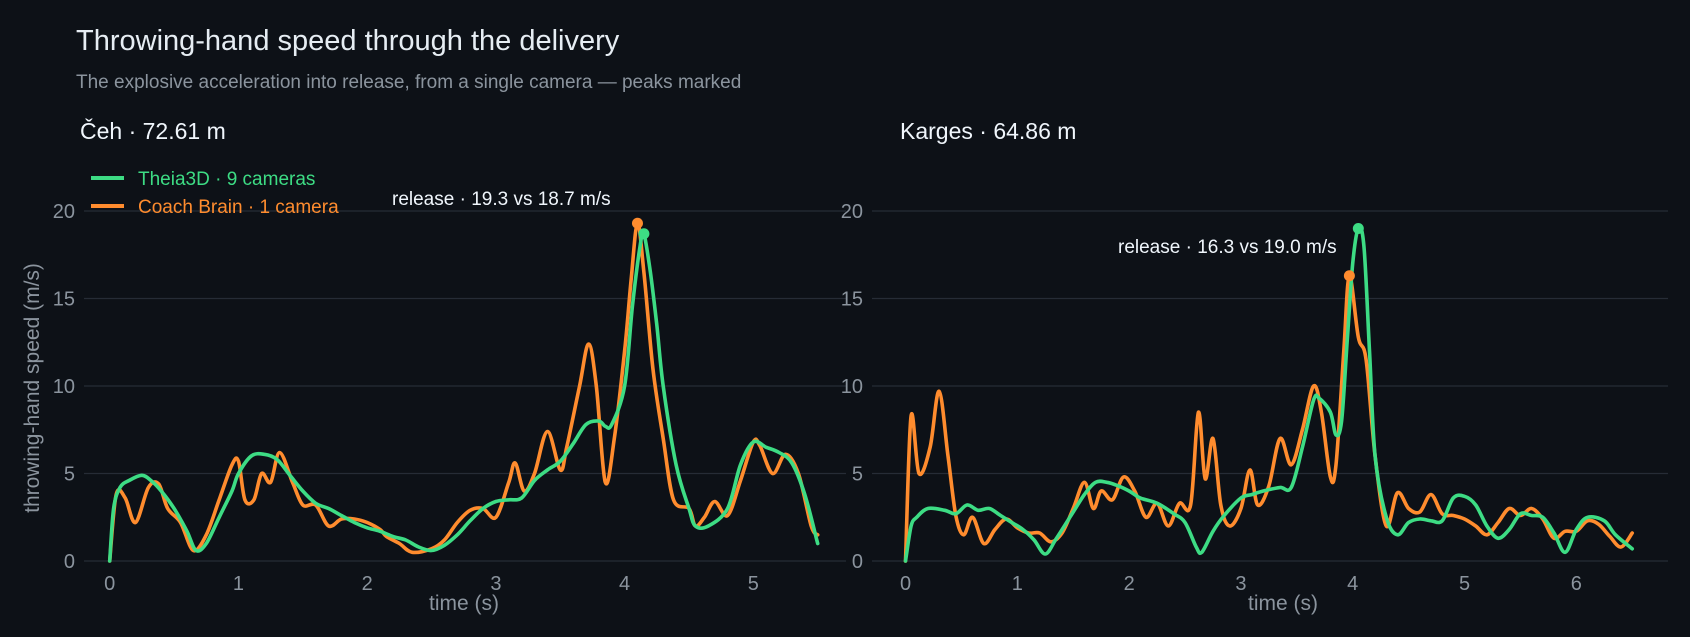  What do you see at coordinates (153, 130) in the screenshot?
I see `panel-title: Čeh · 72.61 m` at bounding box center [153, 130].